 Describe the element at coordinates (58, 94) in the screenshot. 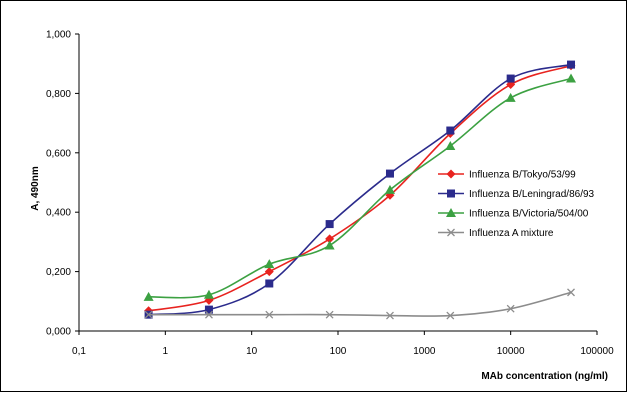

I see `y-tick-label: 0,800` at that location.